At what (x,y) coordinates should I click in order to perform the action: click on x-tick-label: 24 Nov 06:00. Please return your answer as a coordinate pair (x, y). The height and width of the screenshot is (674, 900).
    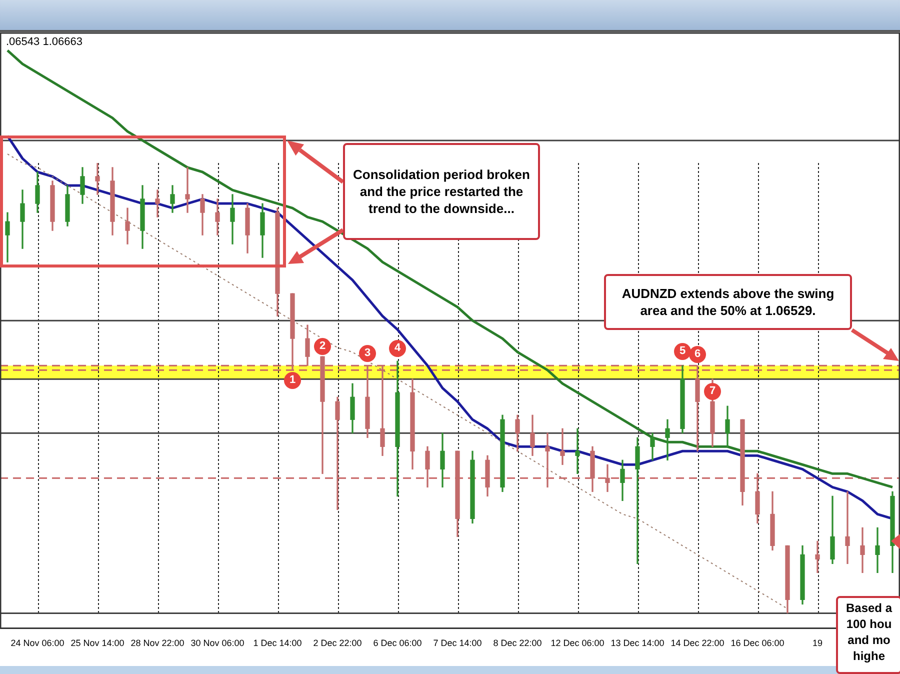
    Looking at the image, I should click on (37, 643).